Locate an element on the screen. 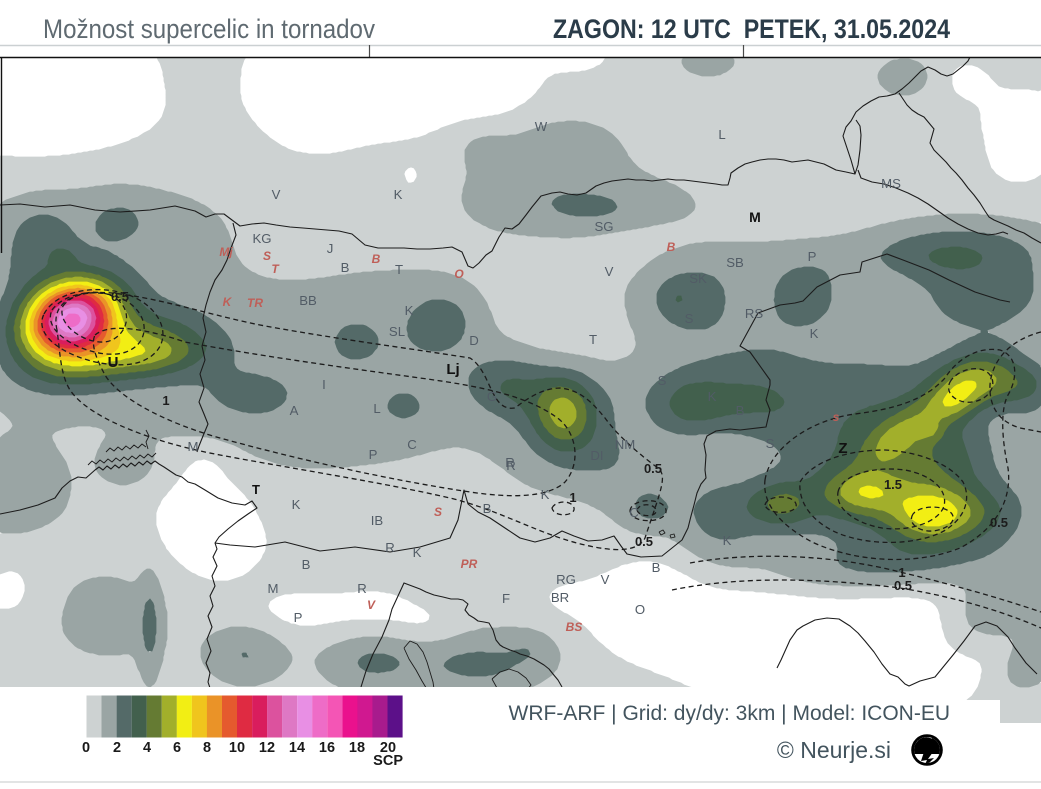  svg-text: RS is located at coordinates (754, 313).